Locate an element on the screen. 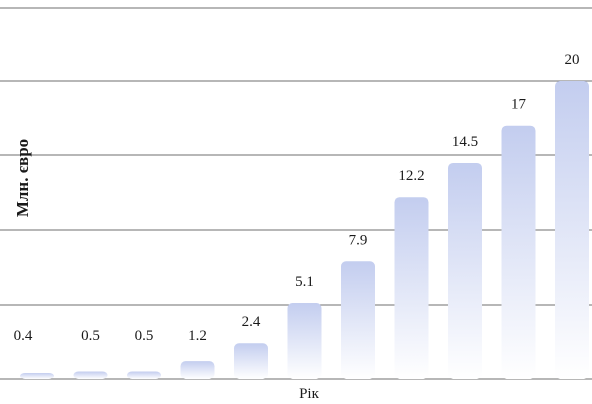 The height and width of the screenshot is (404, 592). data-label: 14.5 is located at coordinates (465, 142).